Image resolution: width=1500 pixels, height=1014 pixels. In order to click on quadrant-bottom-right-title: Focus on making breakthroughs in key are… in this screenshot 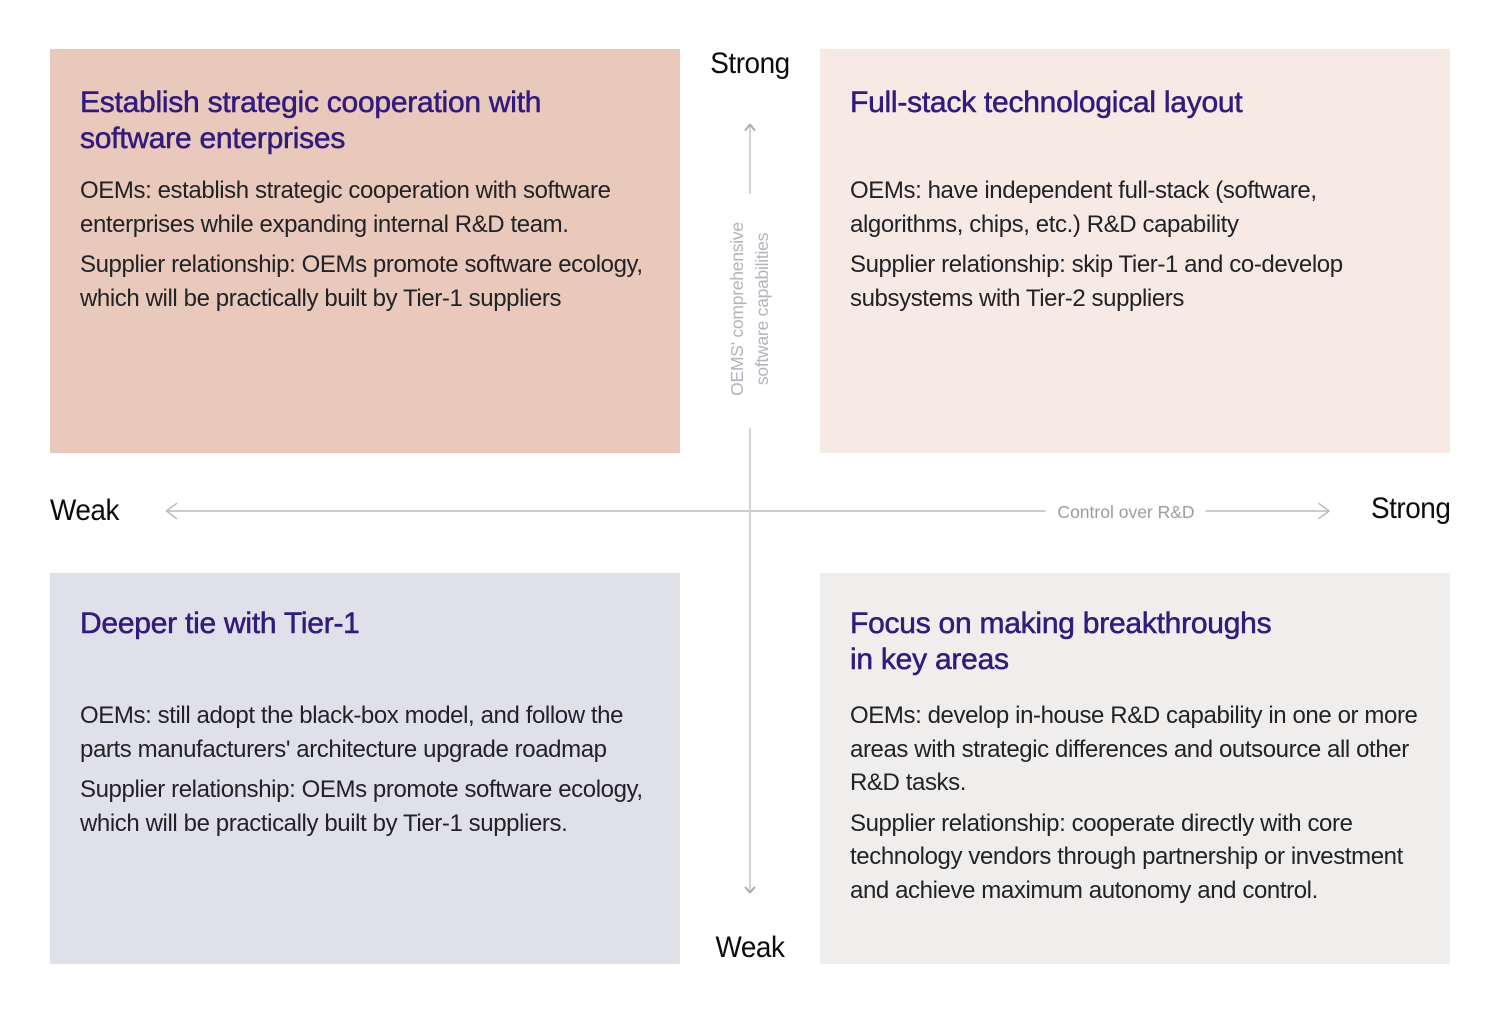, I will do `click(1061, 642)`.